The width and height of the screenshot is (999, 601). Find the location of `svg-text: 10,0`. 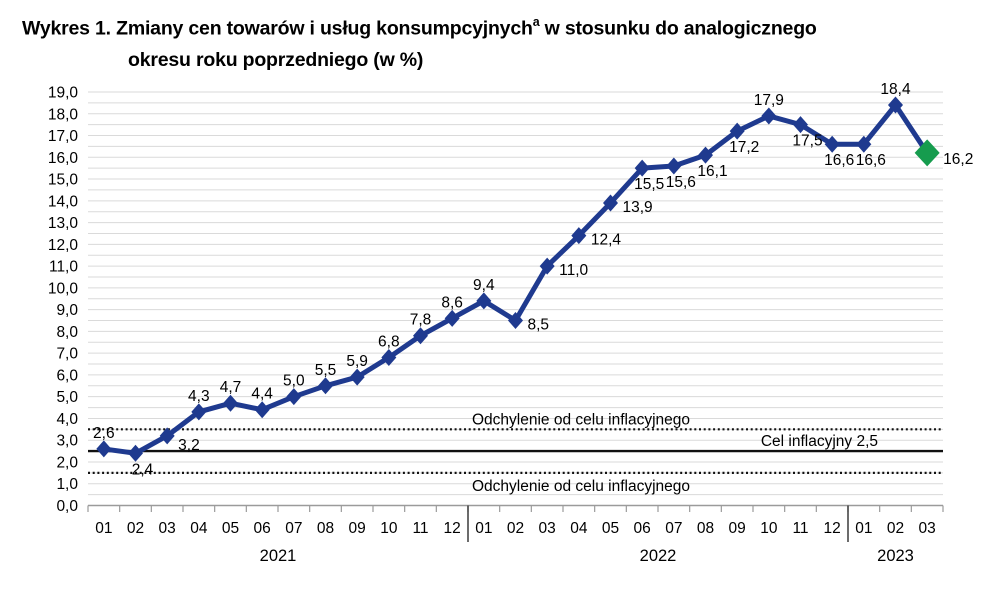

svg-text: 10,0 is located at coordinates (63, 288).